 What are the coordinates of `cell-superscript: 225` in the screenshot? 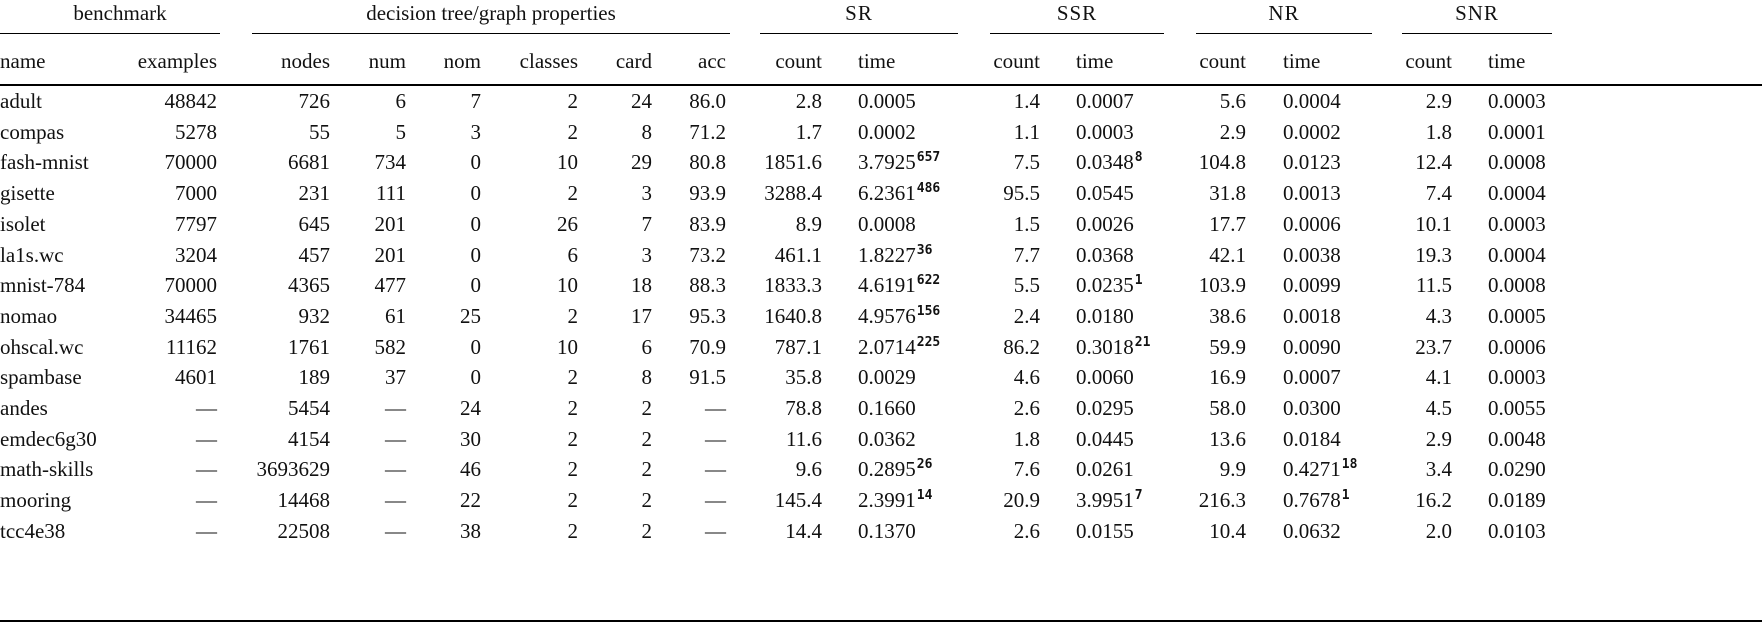 It's located at (928, 342).